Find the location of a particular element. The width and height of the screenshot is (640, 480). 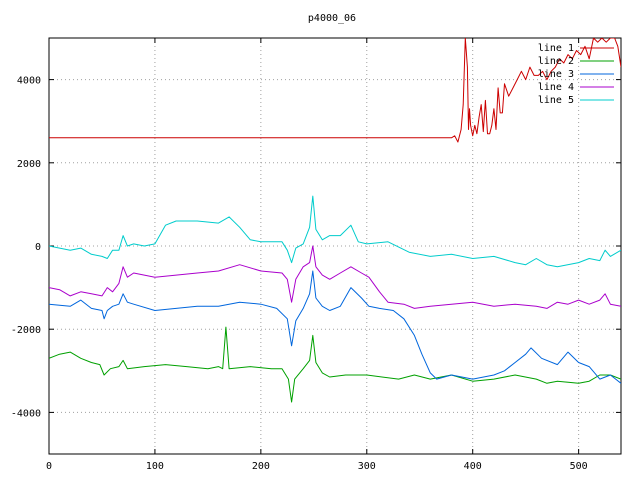

x-tick-label: 500 is located at coordinates (579, 466).